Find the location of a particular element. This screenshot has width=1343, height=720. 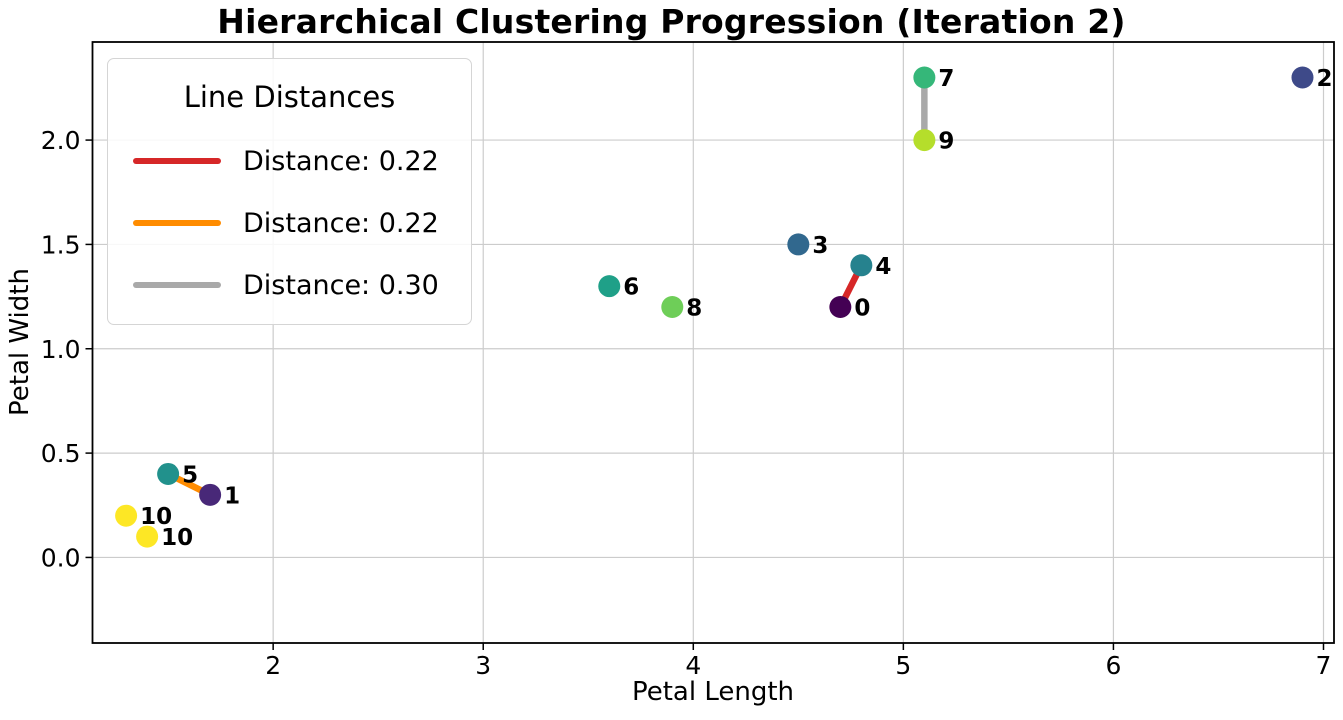

point-label: 1 is located at coordinates (232, 496).